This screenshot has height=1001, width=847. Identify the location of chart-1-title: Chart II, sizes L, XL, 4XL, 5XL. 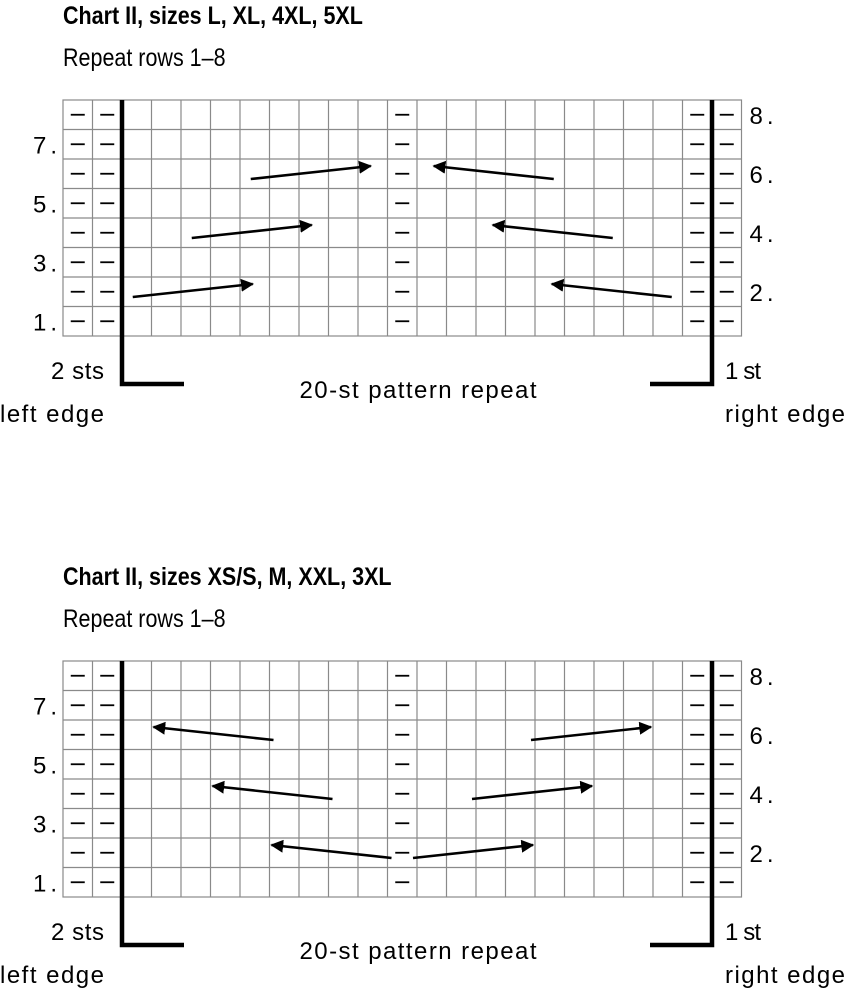
(213, 16).